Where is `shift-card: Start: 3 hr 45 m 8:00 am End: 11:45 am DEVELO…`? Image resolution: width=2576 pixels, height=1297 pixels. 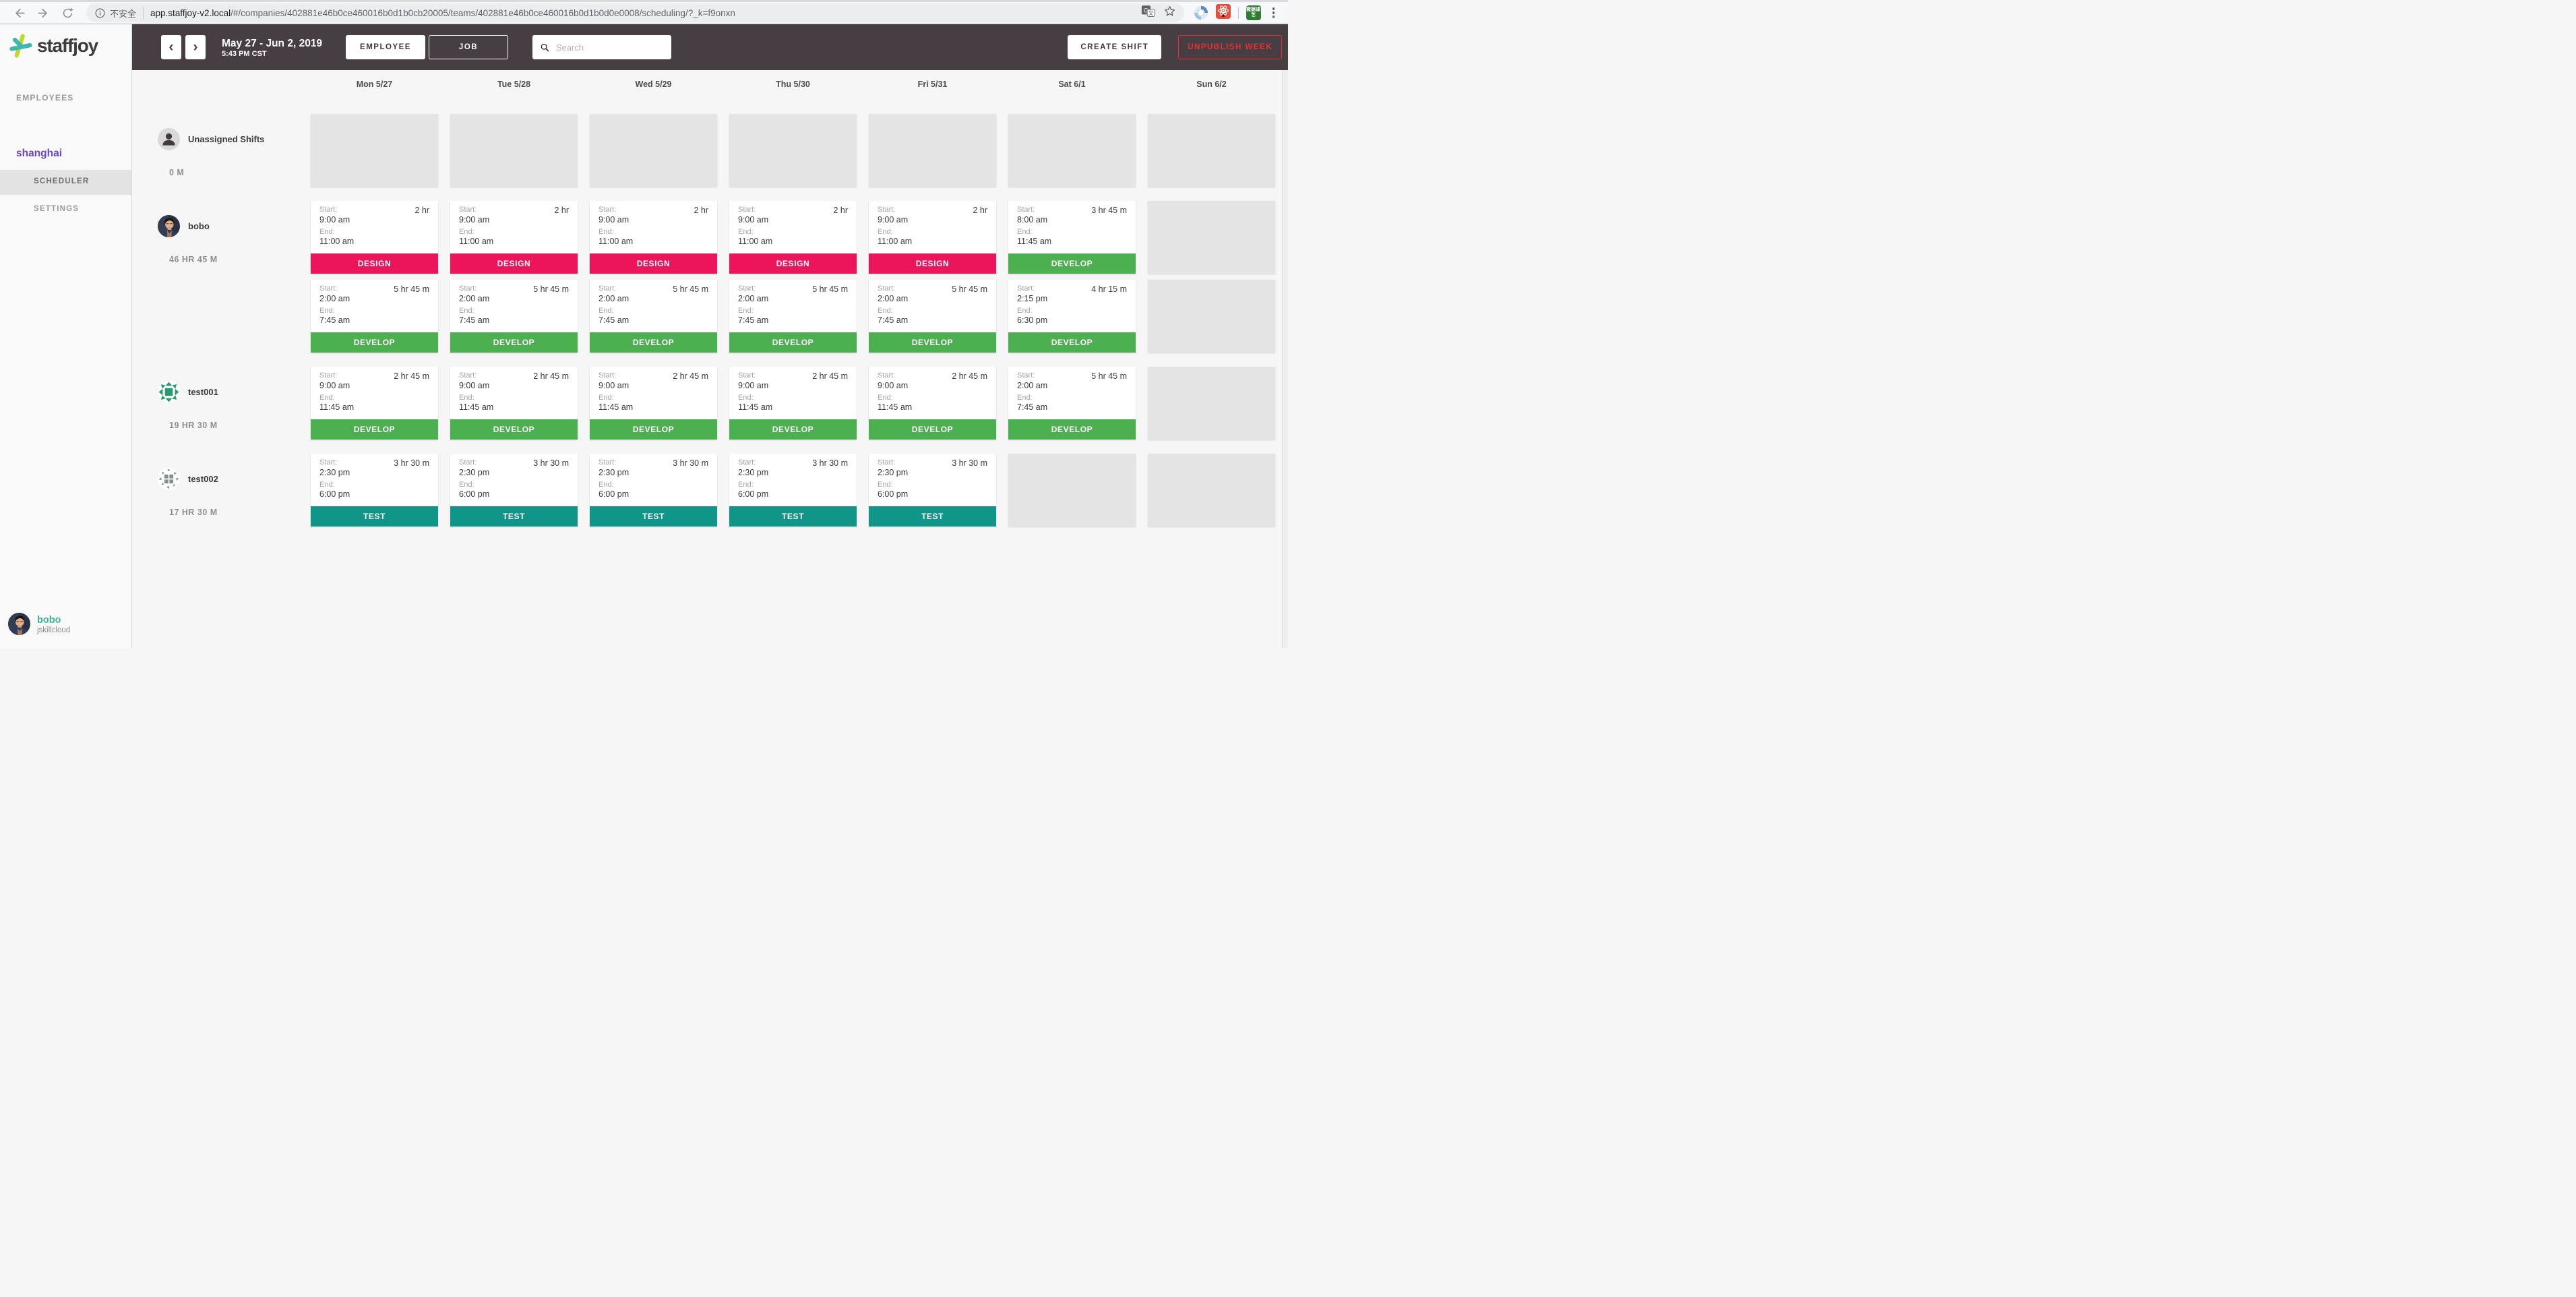 shift-card: Start: 3 hr 45 m 8:00 am End: 11:45 am DEVELO… is located at coordinates (1072, 237).